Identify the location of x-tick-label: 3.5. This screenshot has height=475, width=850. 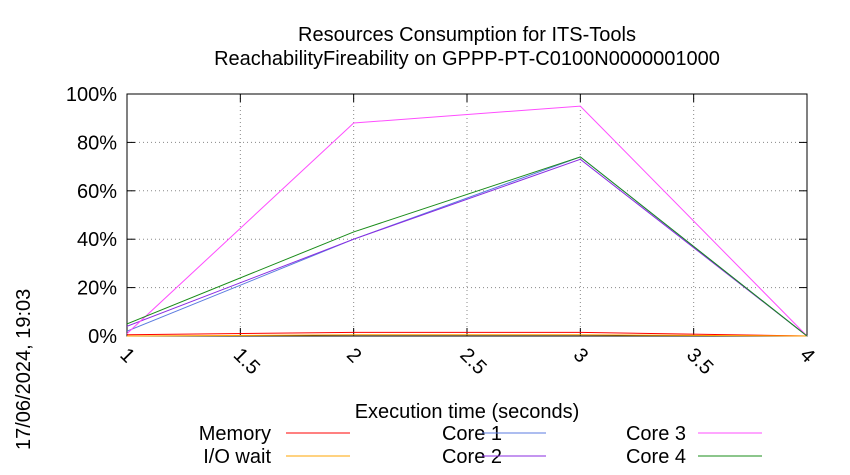
(699, 361).